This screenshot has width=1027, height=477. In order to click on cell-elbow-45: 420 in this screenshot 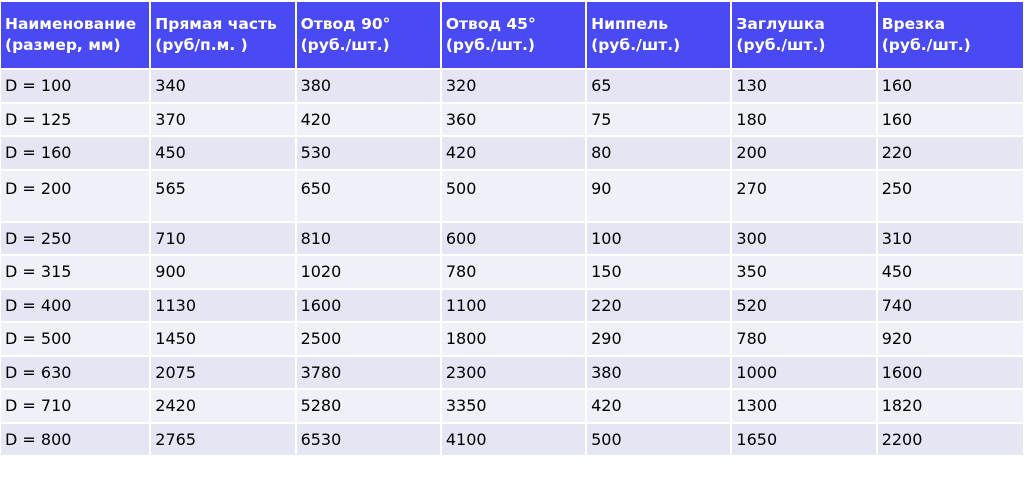, I will do `click(513, 153)`.